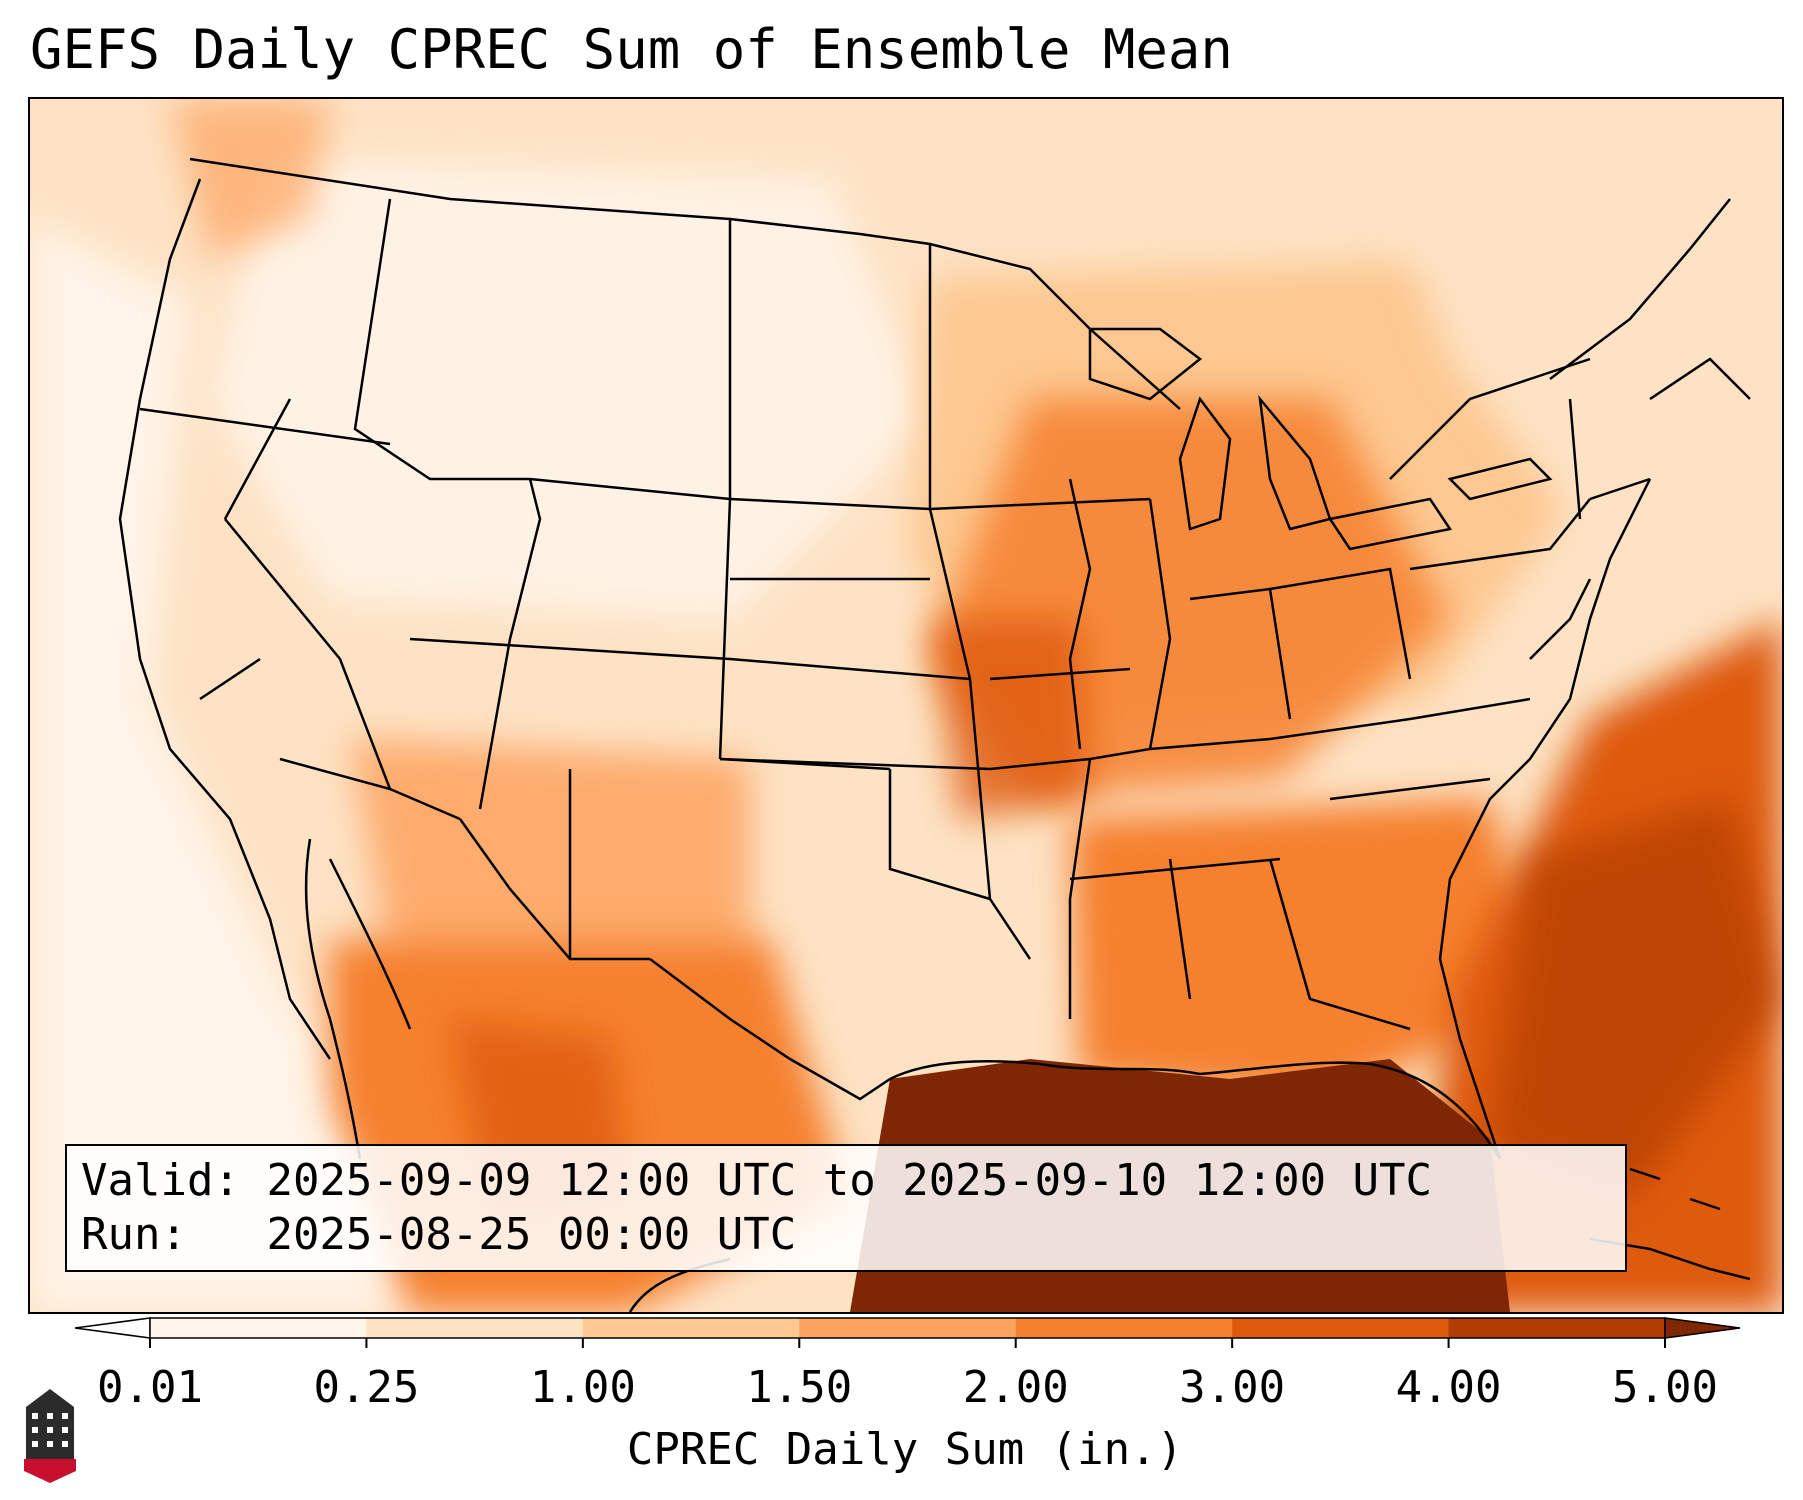 The image size is (1803, 1500). Describe the element at coordinates (846, 1235) in the screenshot. I see `run-line: Run: 2025-08-25 00:00 UTC` at that location.